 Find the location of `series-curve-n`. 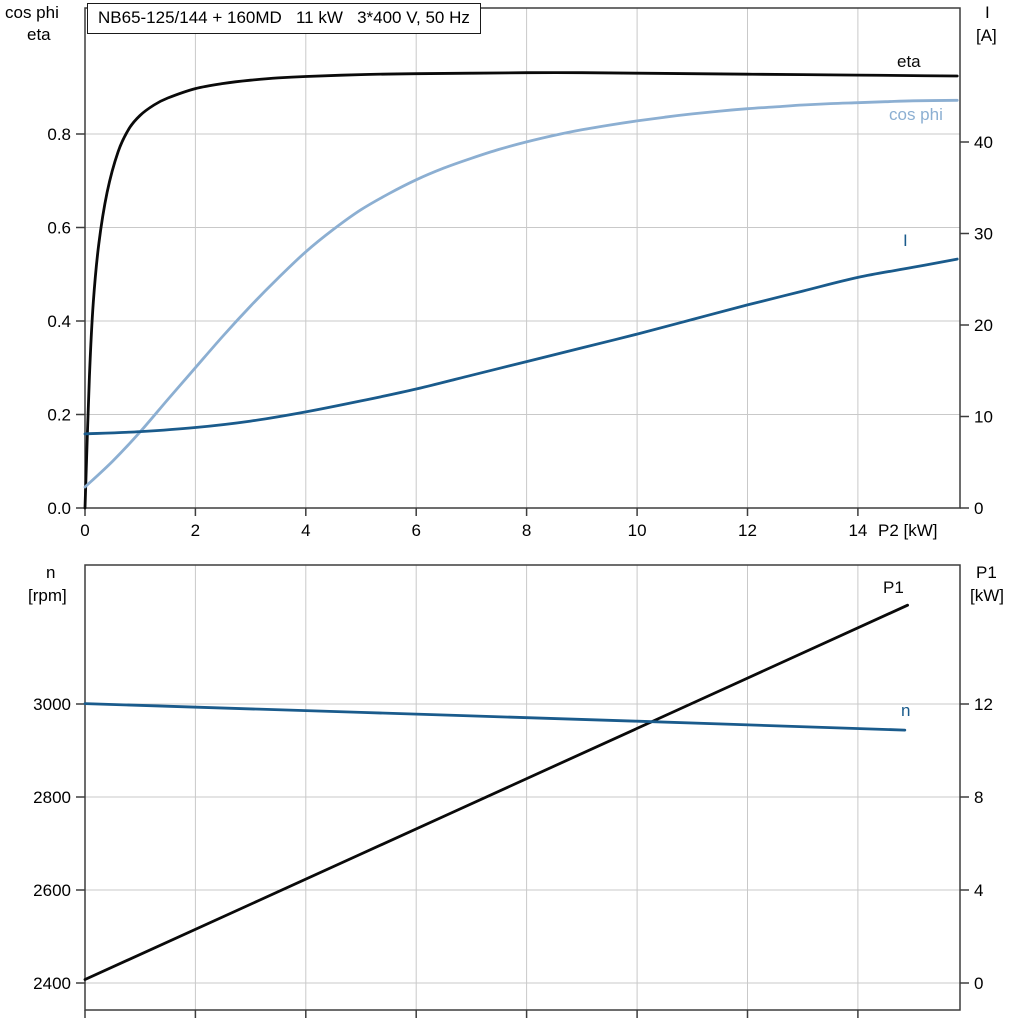

series-curve-n is located at coordinates (495, 717).